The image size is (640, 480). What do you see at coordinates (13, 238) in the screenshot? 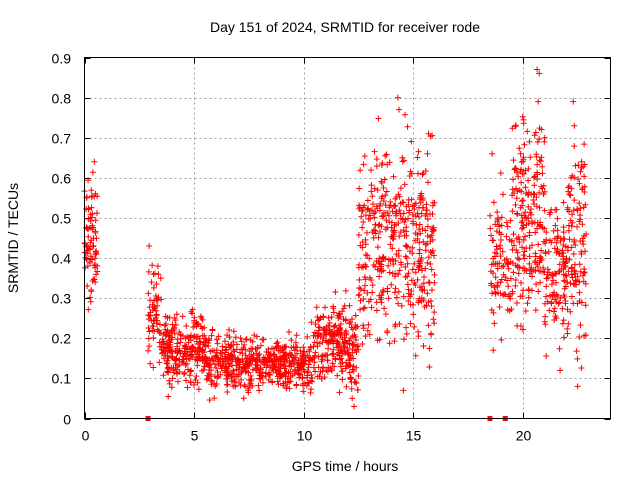
I see `y-axis-label: SRMTID / TECUs` at bounding box center [13, 238].